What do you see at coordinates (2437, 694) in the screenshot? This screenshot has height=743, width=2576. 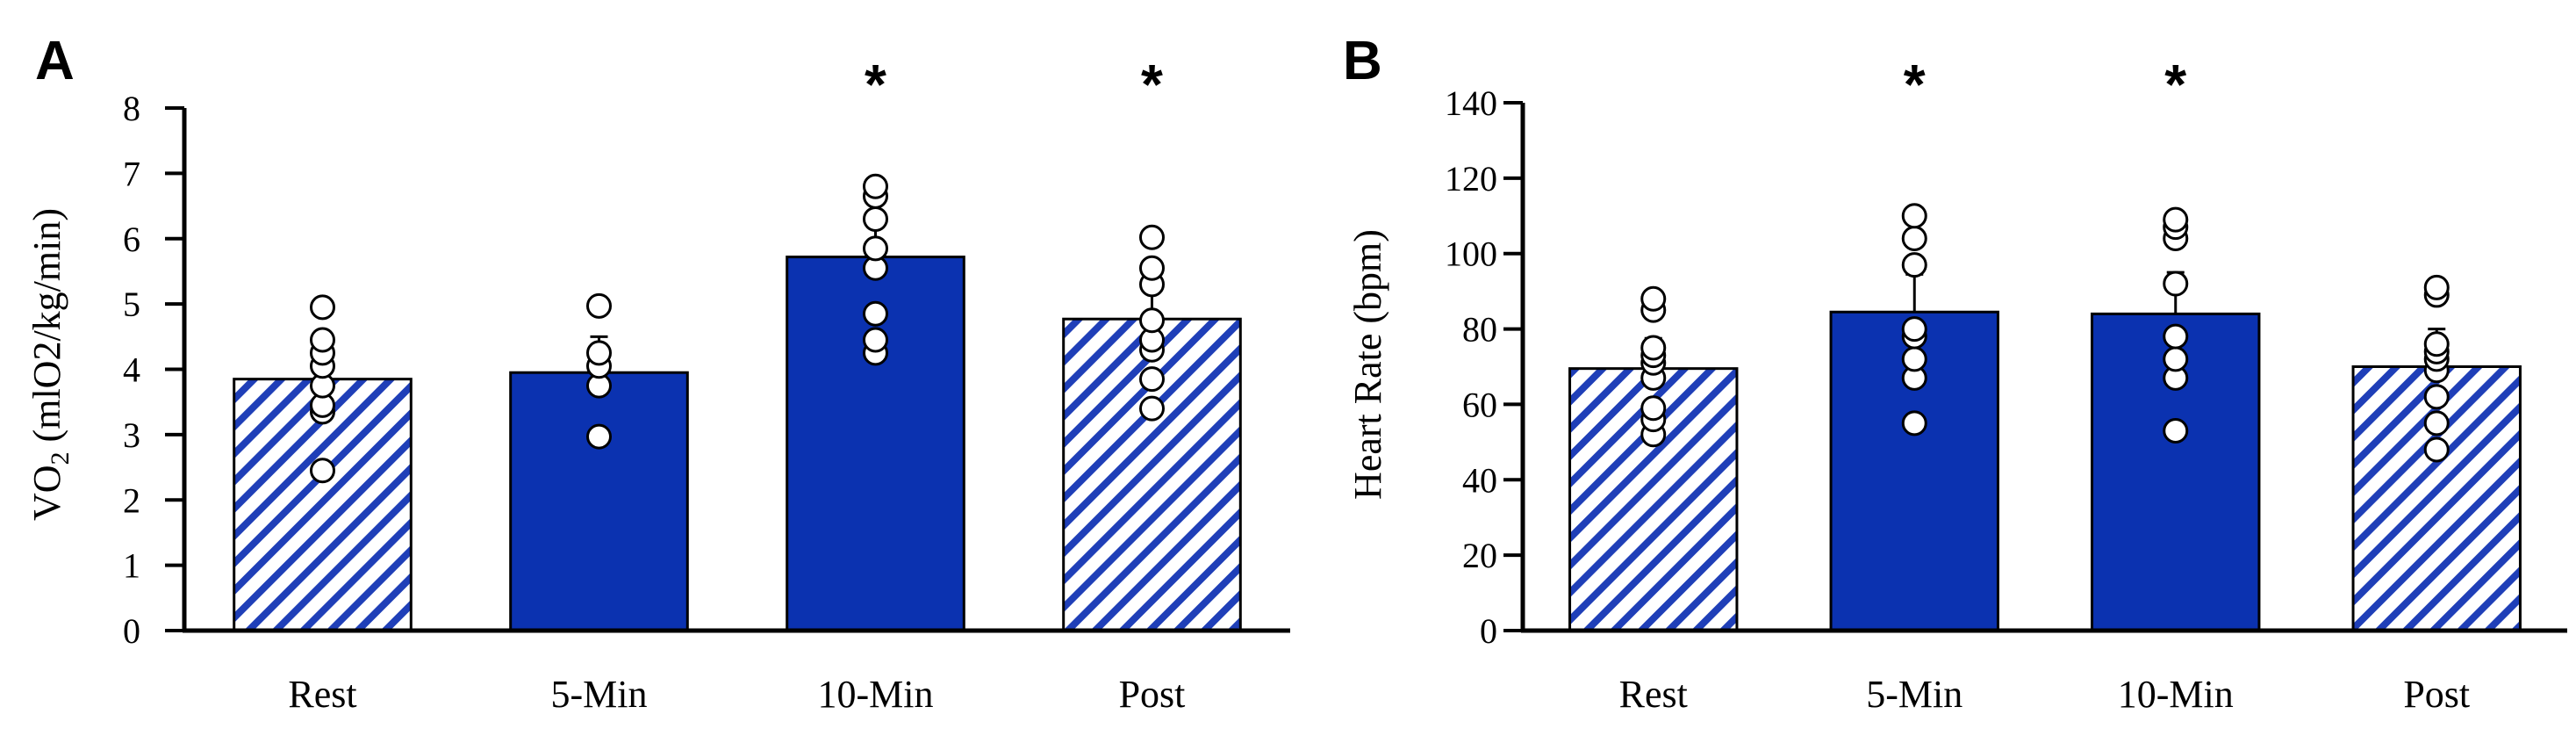 I see `panel-b-category-label: Post` at bounding box center [2437, 694].